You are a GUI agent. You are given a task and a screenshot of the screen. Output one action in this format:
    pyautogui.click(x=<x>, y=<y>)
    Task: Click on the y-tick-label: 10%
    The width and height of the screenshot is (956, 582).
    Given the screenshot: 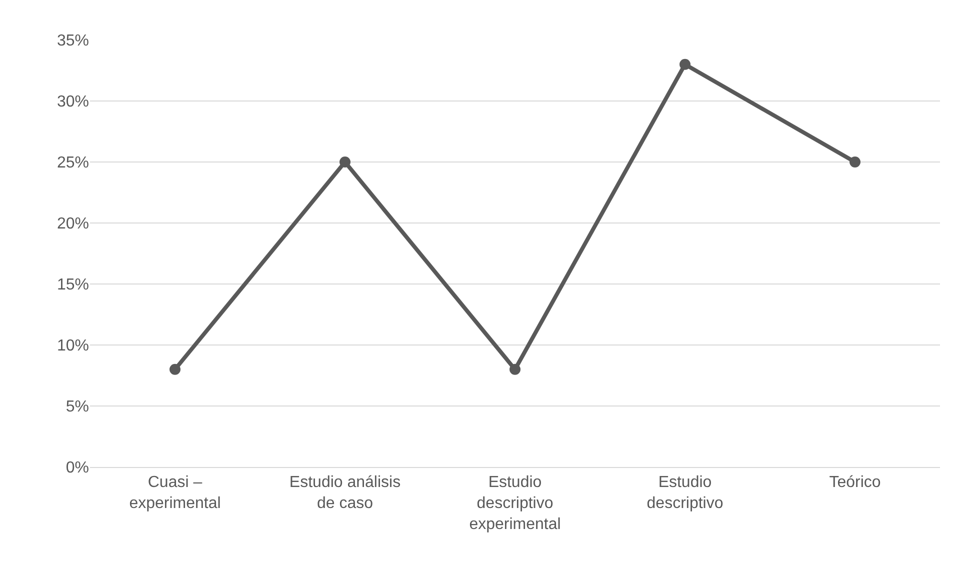 What is the action you would take?
    pyautogui.click(x=72, y=346)
    